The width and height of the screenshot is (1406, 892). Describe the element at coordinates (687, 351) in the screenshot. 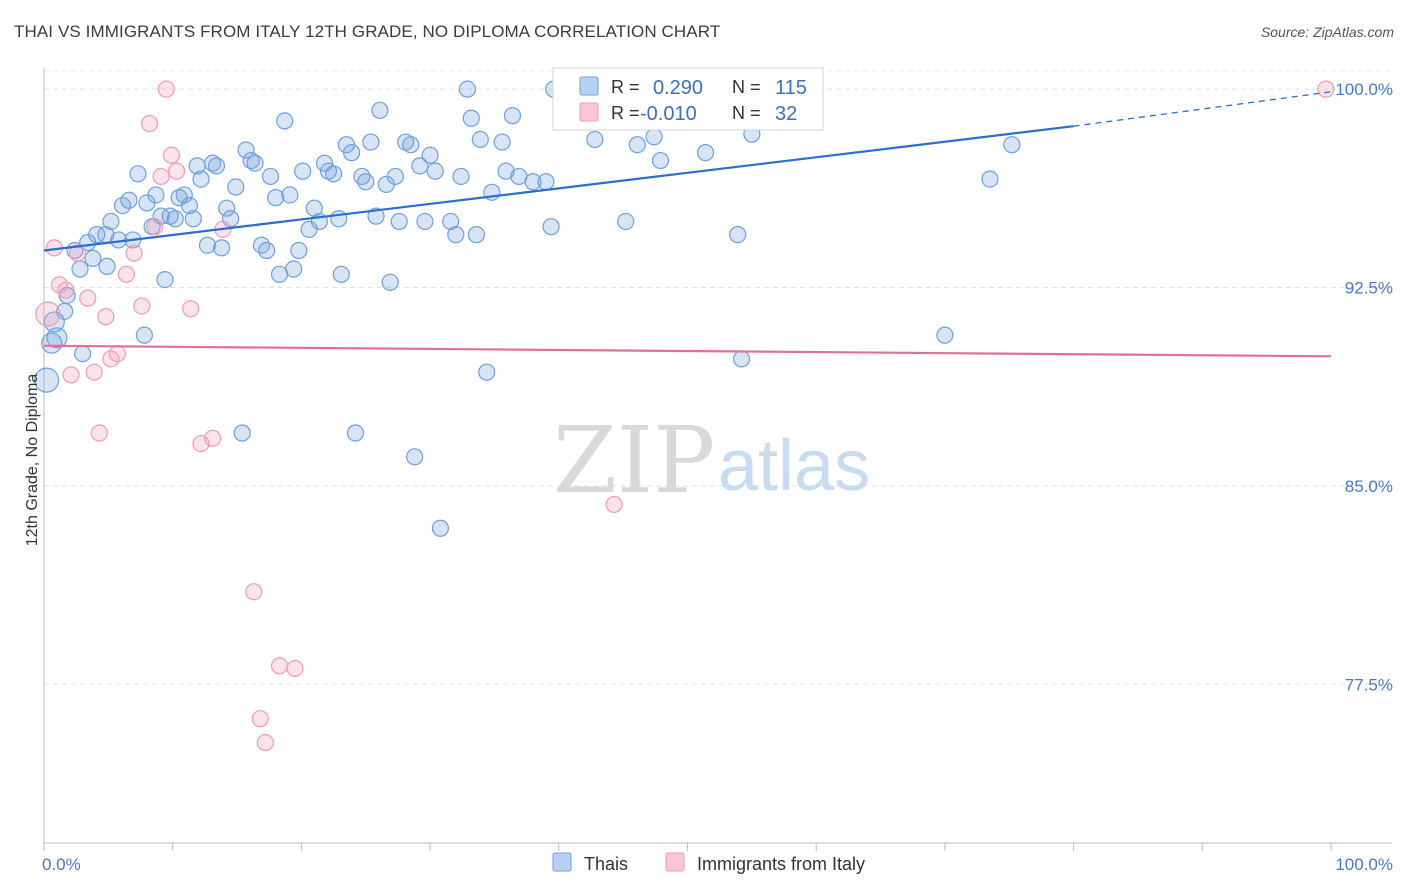

I see `trend-line-italy` at that location.